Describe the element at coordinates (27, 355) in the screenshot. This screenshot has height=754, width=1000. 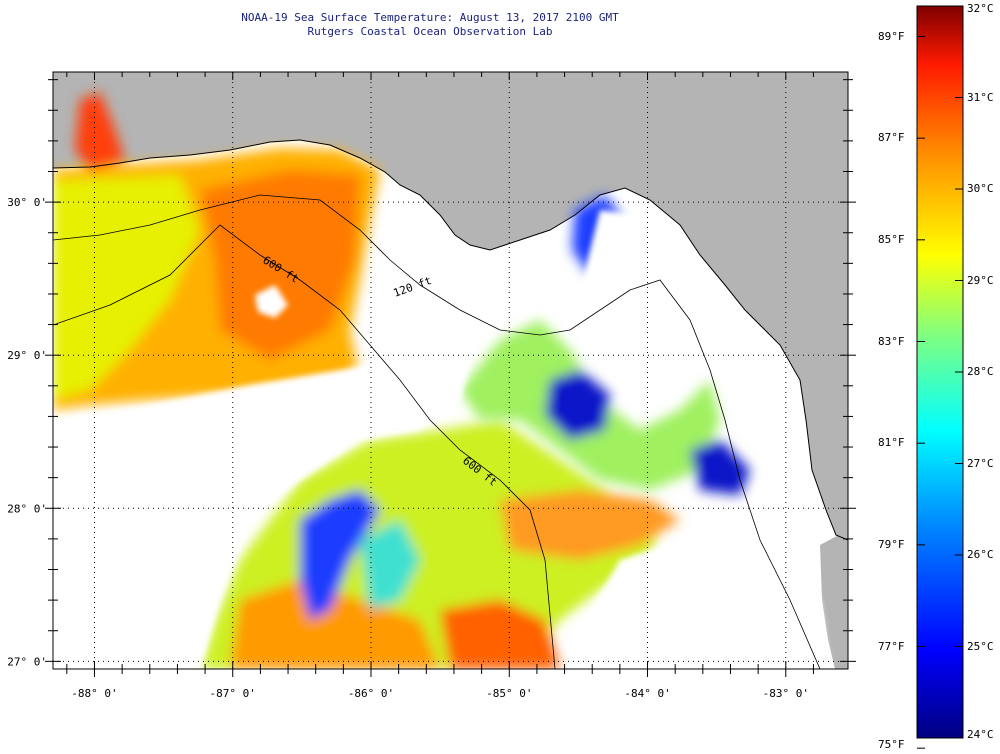
I see `latitude-label: 29° 0'` at that location.